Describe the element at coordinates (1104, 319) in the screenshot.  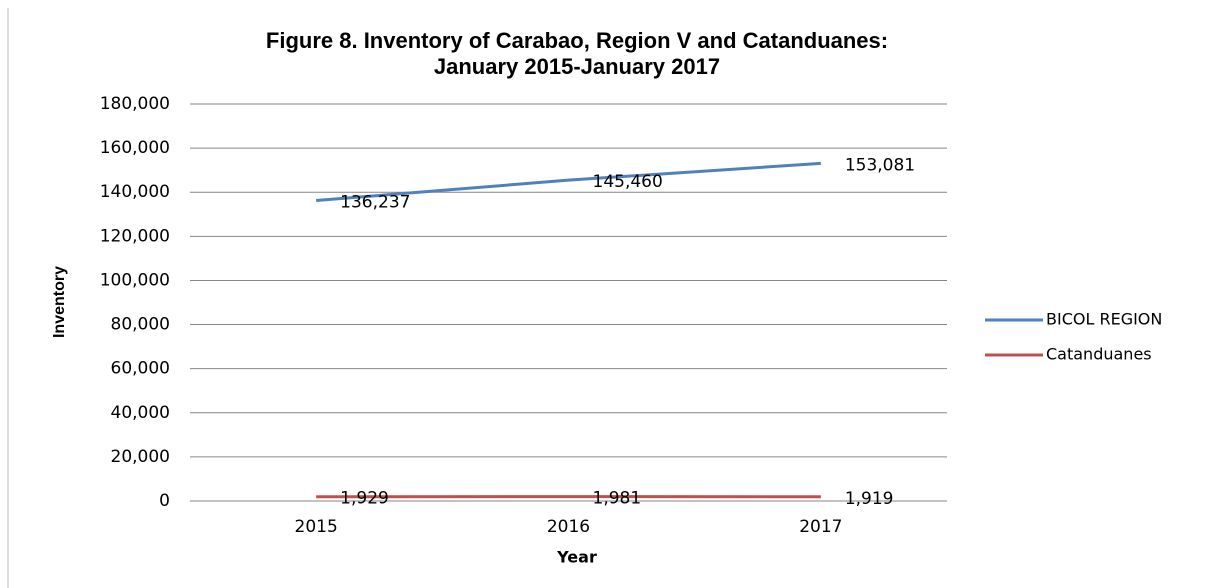
I see `legend-label: BICOL REGION` at that location.